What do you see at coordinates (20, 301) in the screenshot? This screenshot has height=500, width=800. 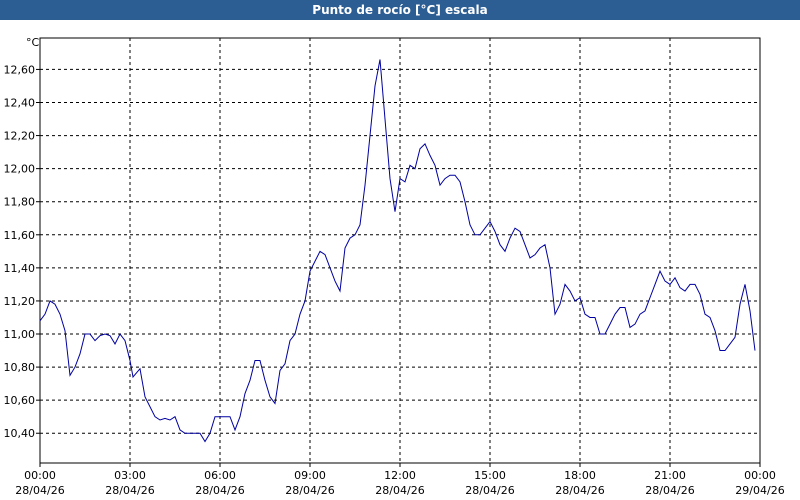 I see `y-tick-label: 11,20` at bounding box center [20, 301].